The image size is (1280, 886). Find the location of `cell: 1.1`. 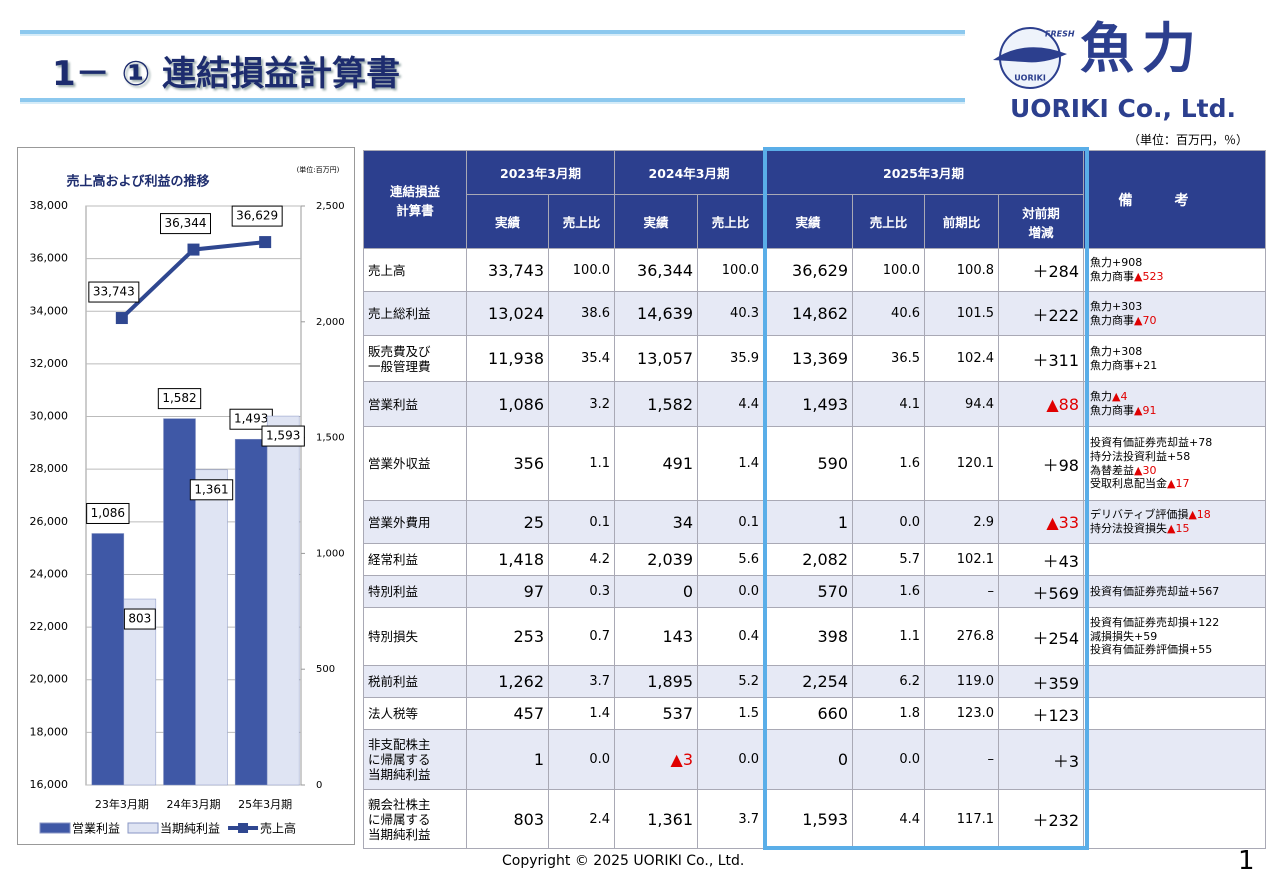

cell: 1.1 is located at coordinates (888, 636).